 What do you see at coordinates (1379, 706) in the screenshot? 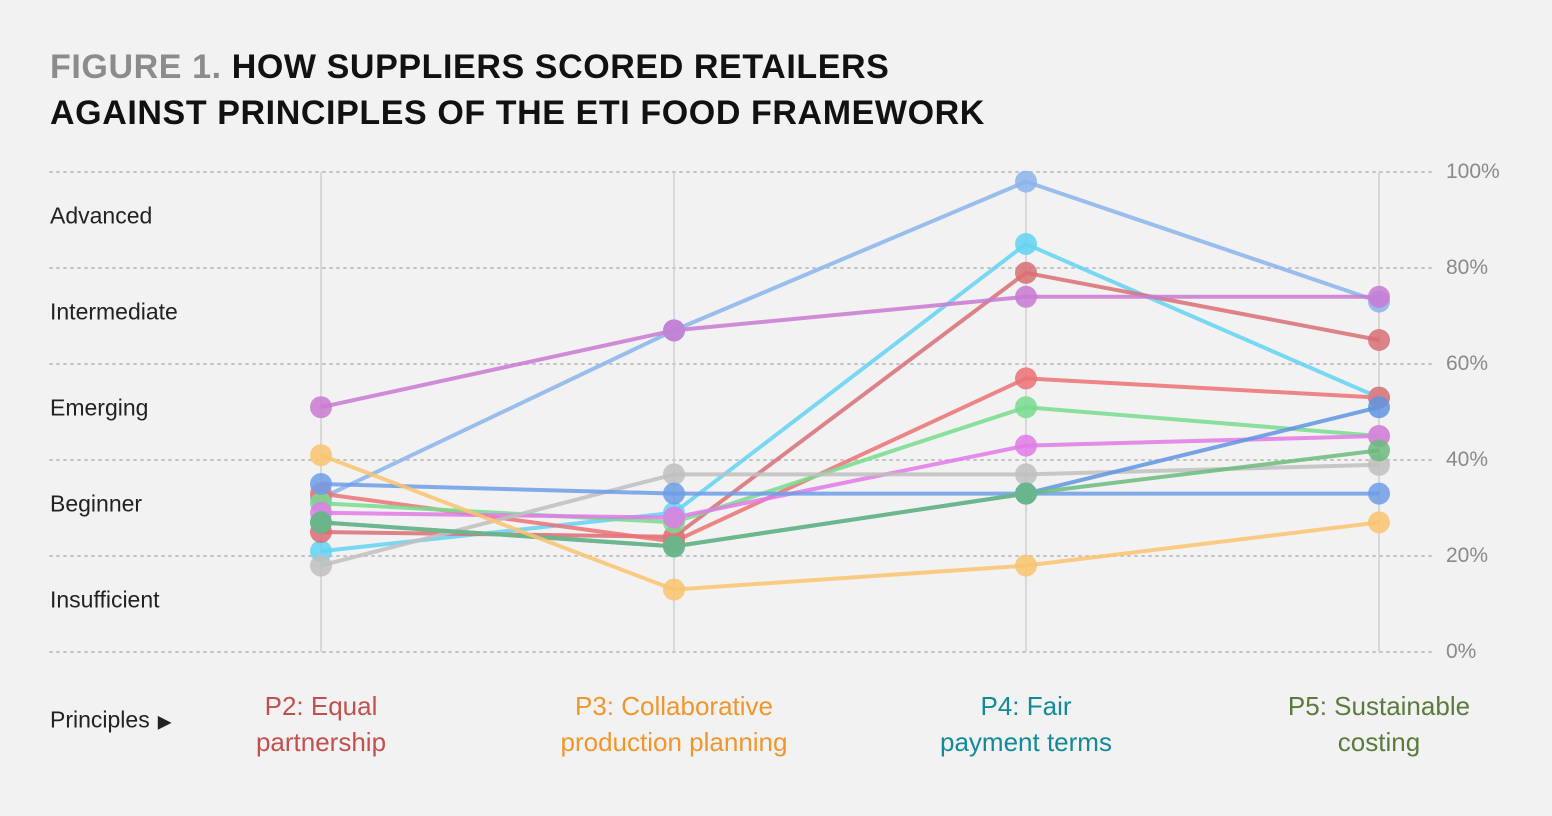
I see `category-label-line1: P5: Sustainable` at bounding box center [1379, 706].